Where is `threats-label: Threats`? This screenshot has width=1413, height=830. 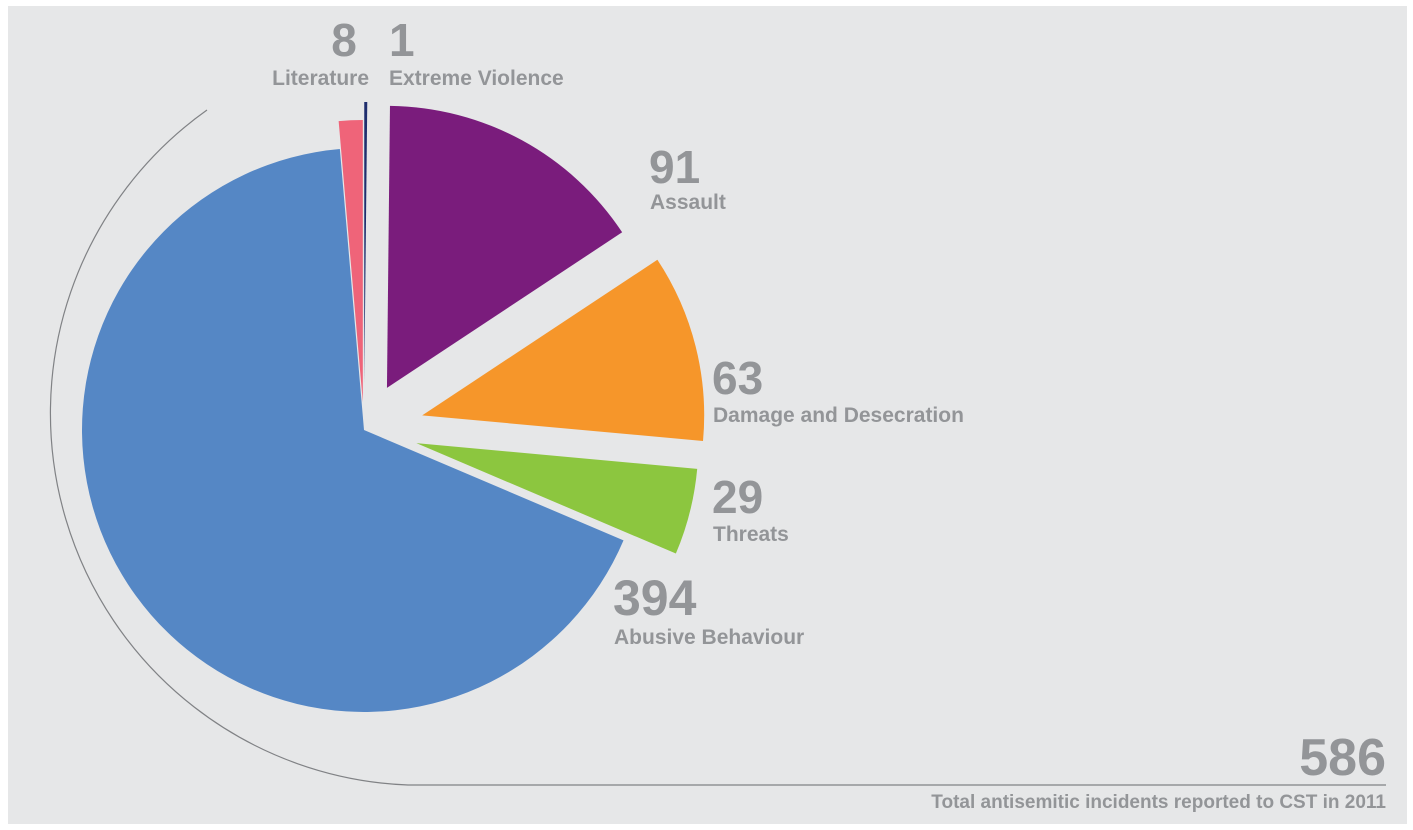 threats-label: Threats is located at coordinates (751, 534).